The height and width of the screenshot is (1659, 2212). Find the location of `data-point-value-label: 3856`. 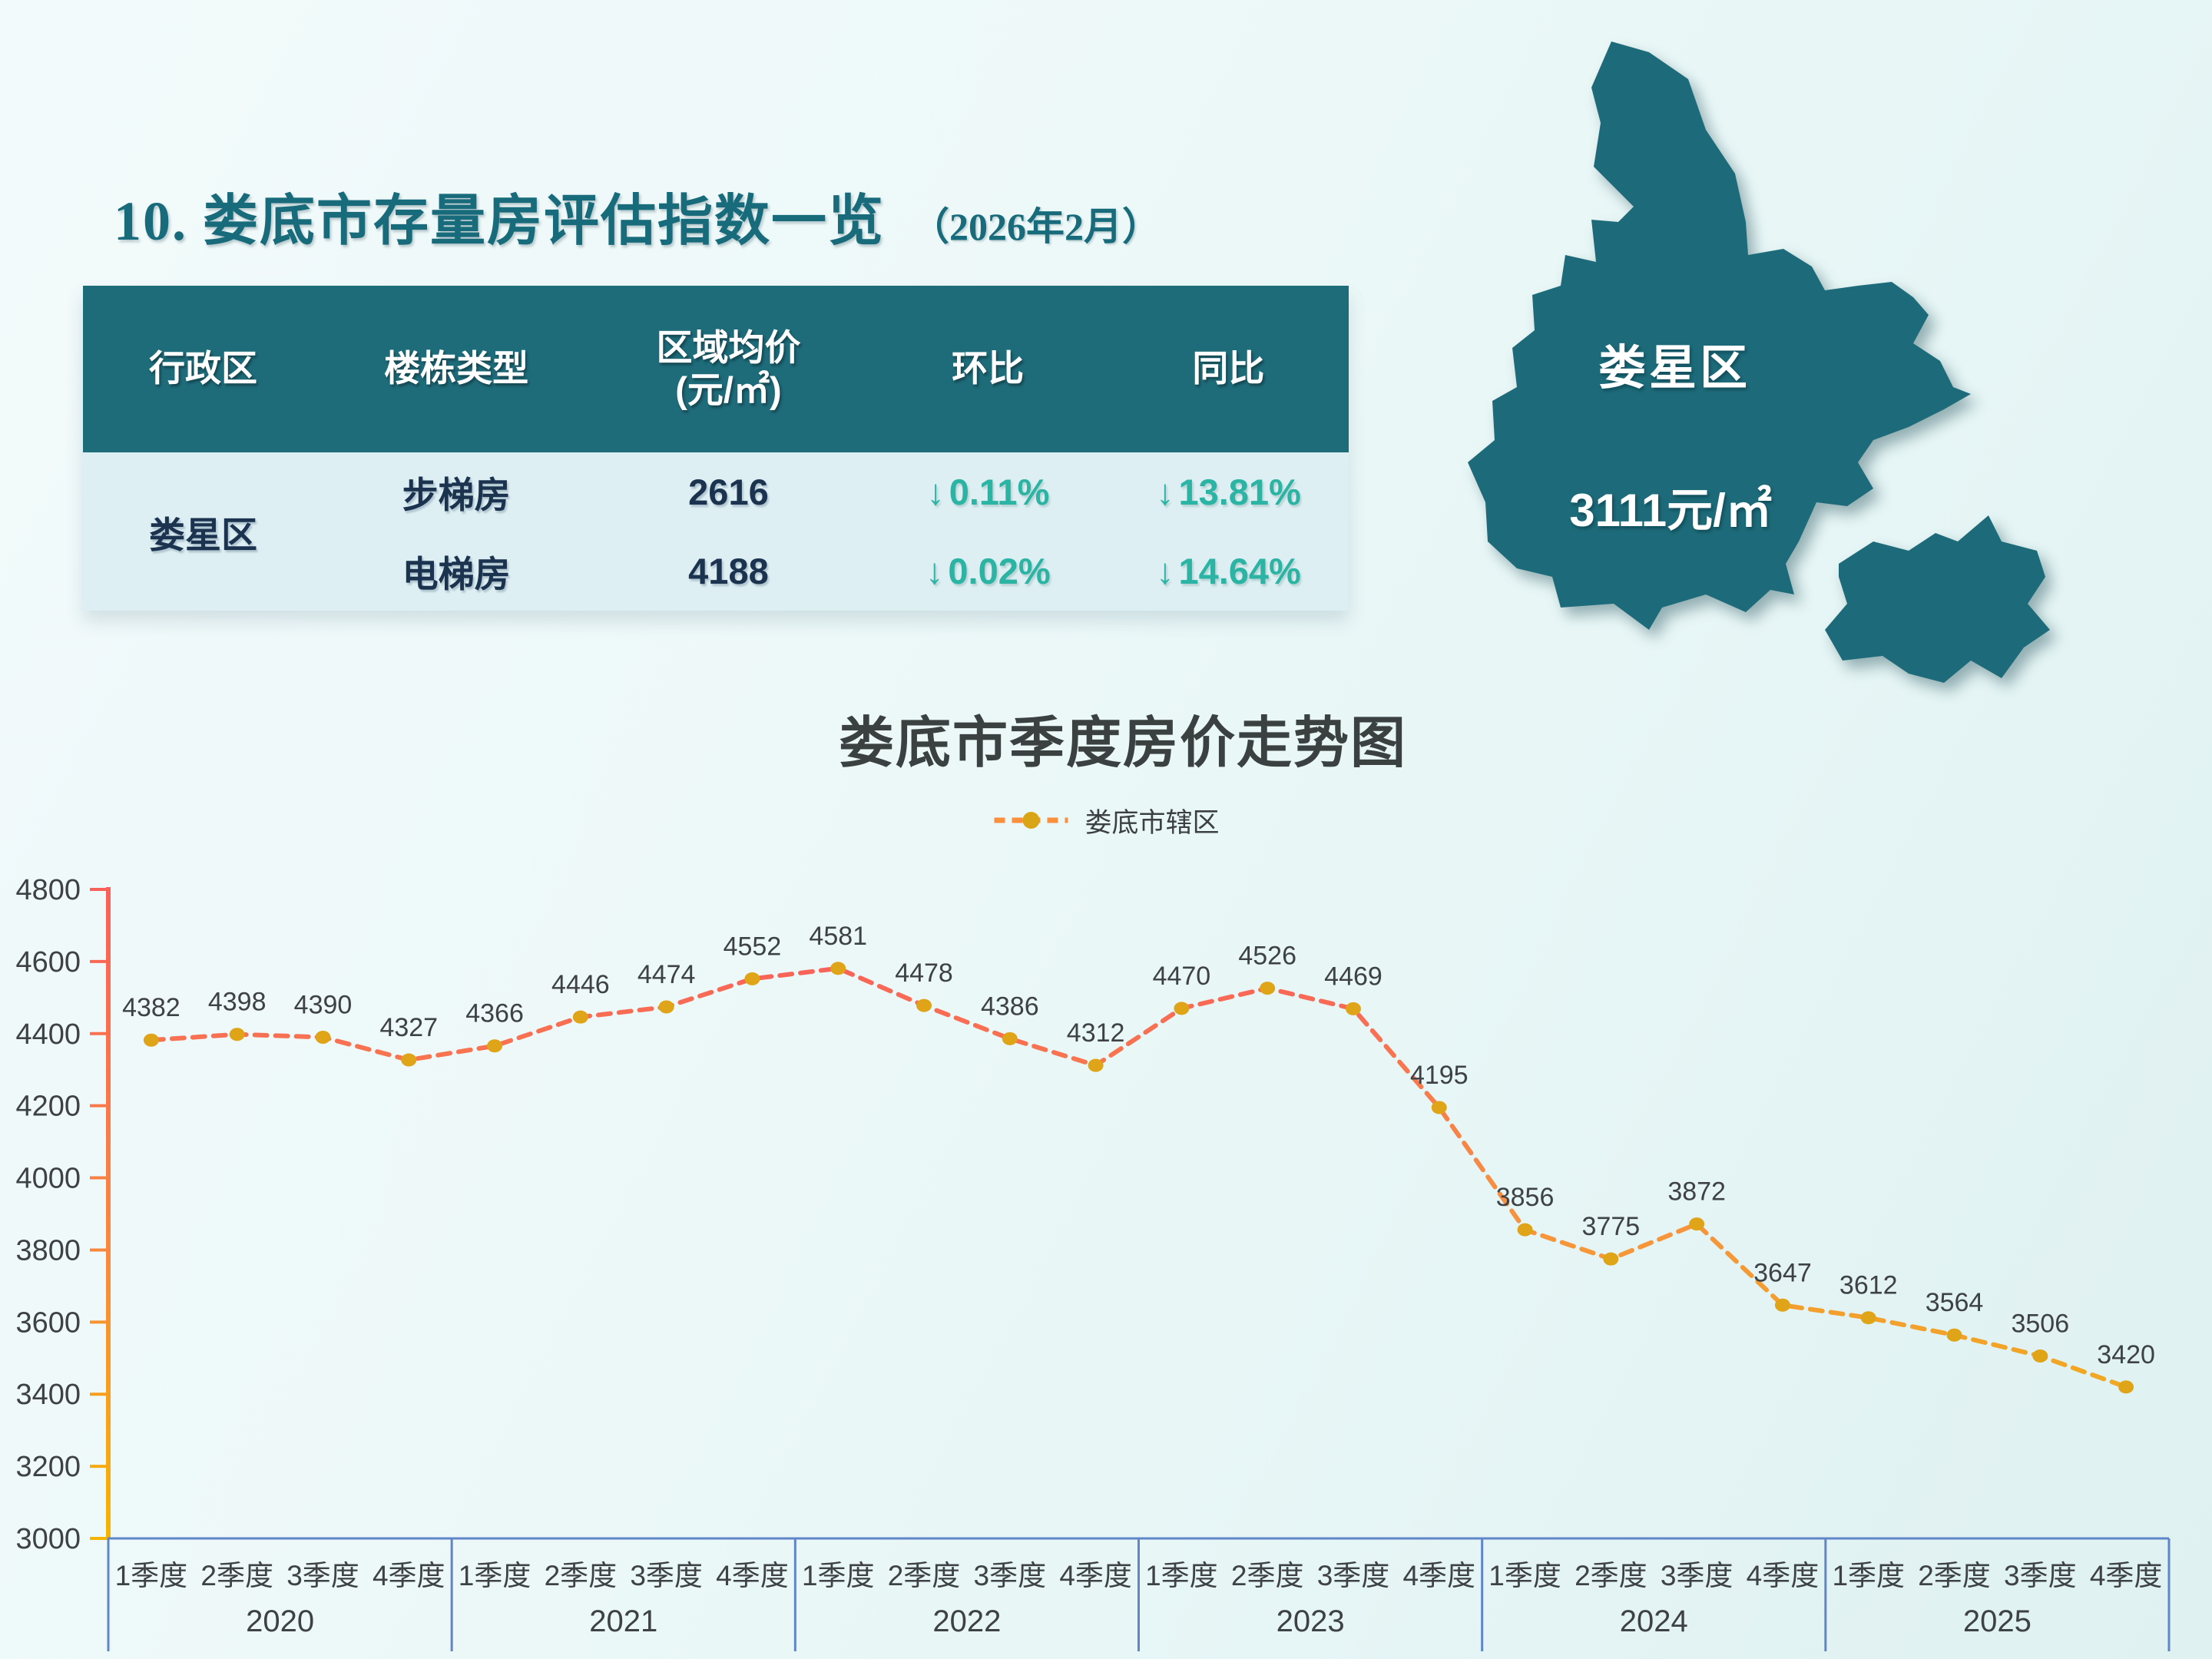

data-point-value-label: 3856 is located at coordinates (1526, 1197).